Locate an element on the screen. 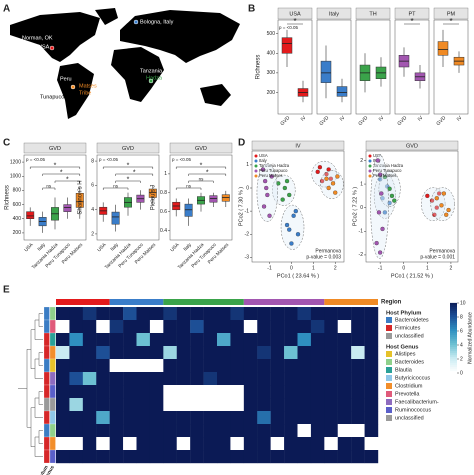  y-tick-label: 0 is located at coordinates (247, 188).